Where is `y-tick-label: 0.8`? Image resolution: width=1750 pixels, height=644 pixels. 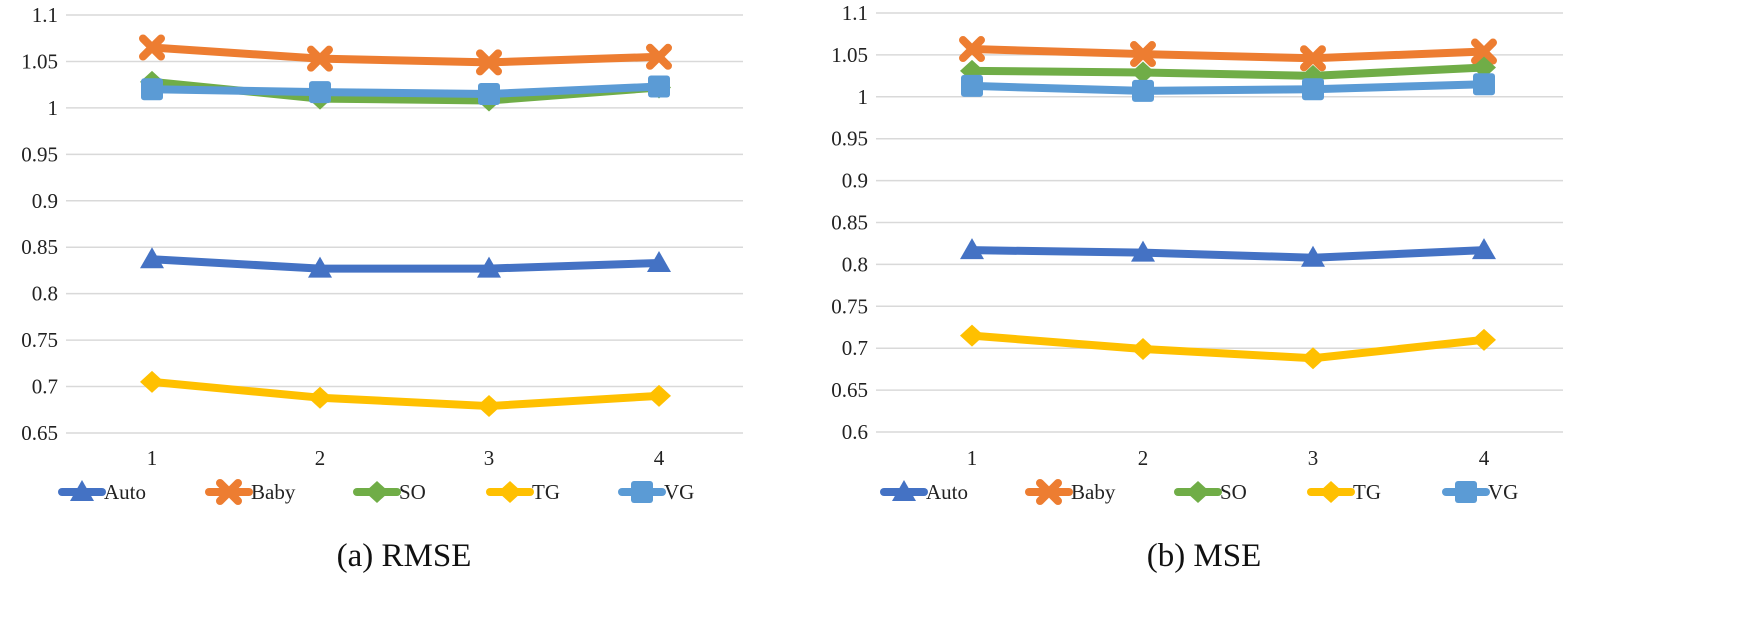
y-tick-label: 0.8 is located at coordinates (45, 294).